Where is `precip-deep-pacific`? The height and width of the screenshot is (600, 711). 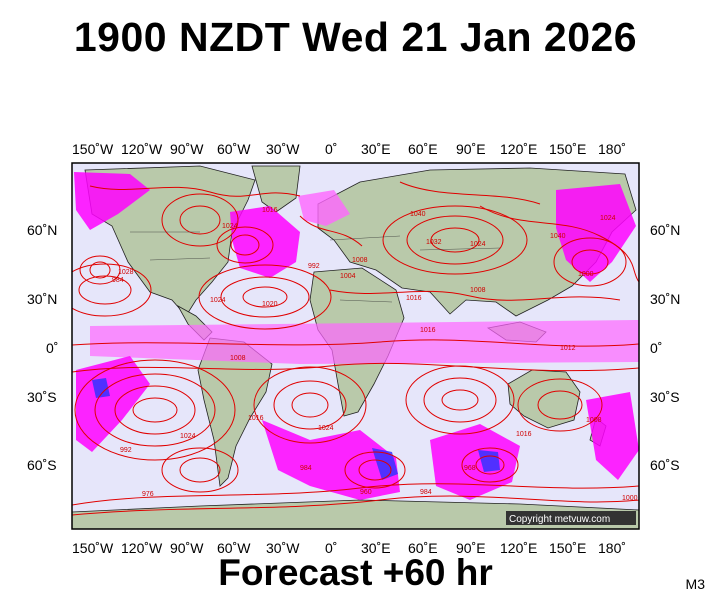
precip-deep-pacific is located at coordinates (101, 388).